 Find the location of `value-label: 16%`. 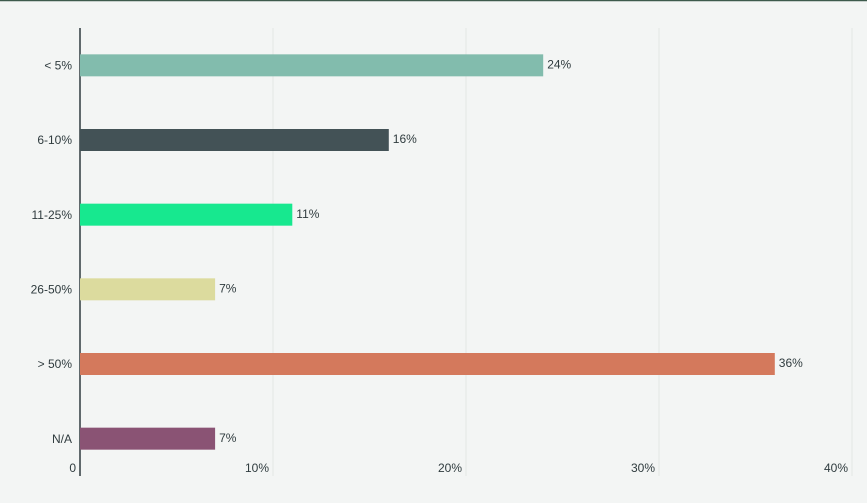

value-label: 16% is located at coordinates (405, 139).